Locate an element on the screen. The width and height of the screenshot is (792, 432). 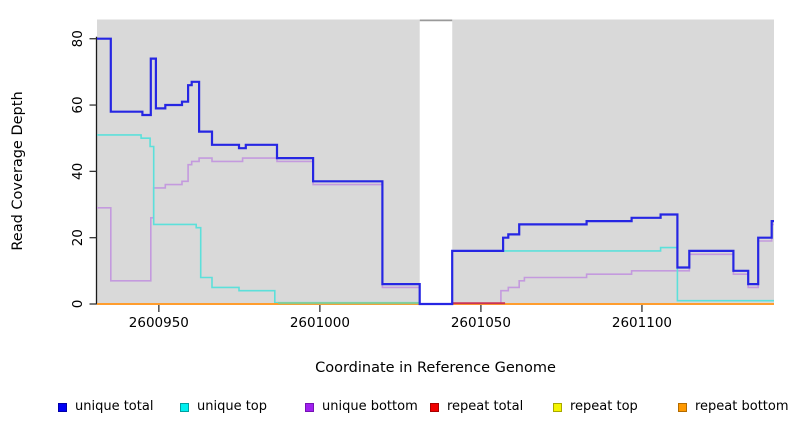
legend-swatch-unique-bottom is located at coordinates (309, 407).